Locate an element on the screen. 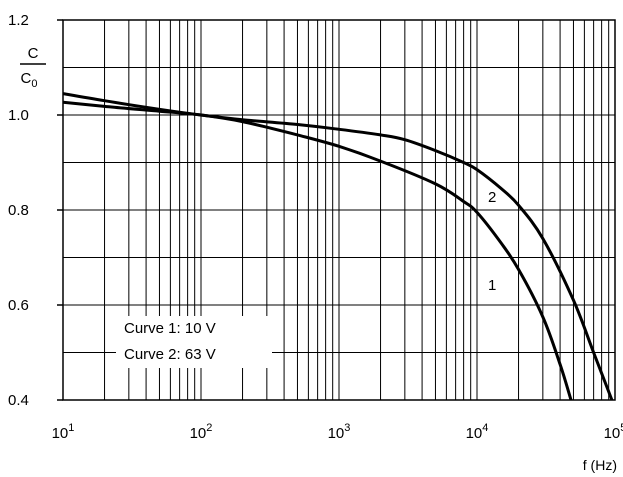  y-tick-label: 1.2 is located at coordinates (18, 20).